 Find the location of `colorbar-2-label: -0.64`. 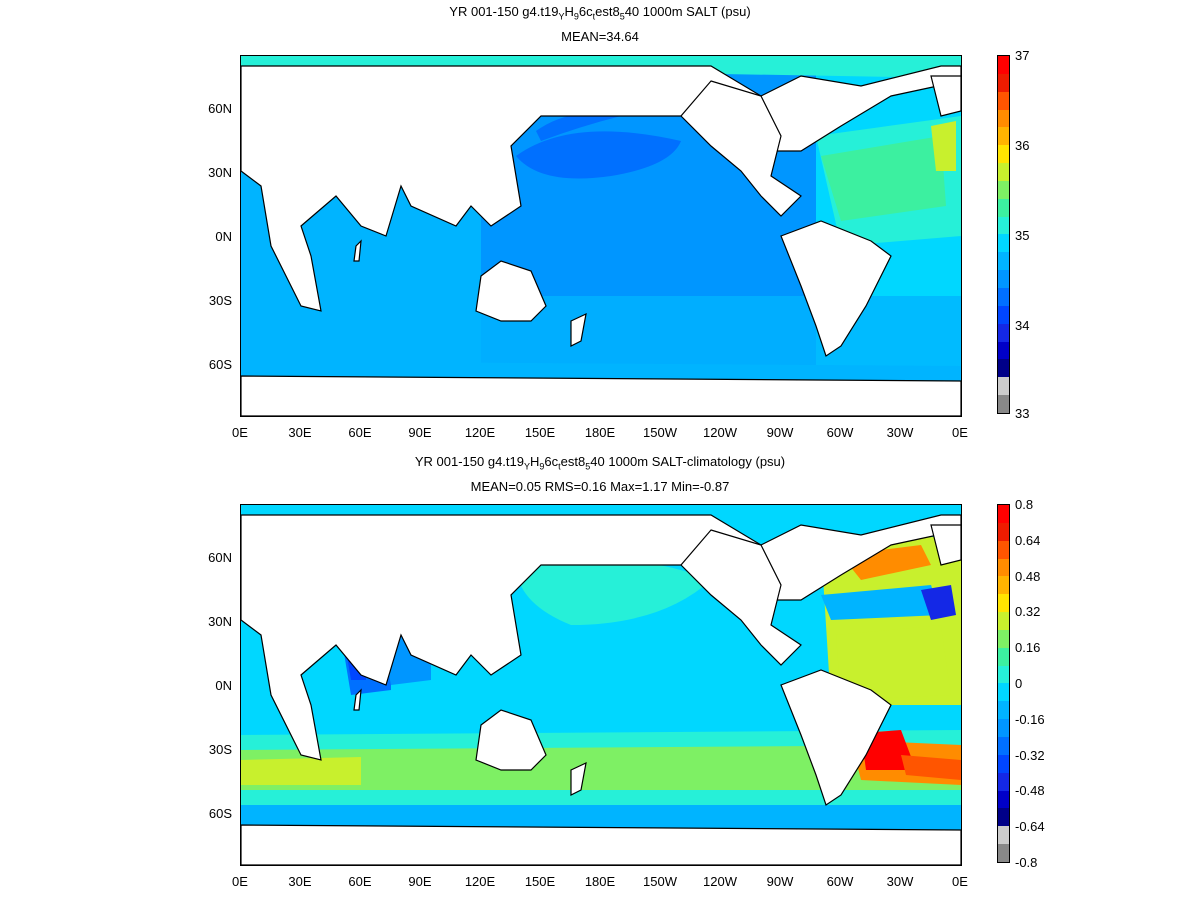

colorbar-2-label: -0.64 is located at coordinates (1030, 827).